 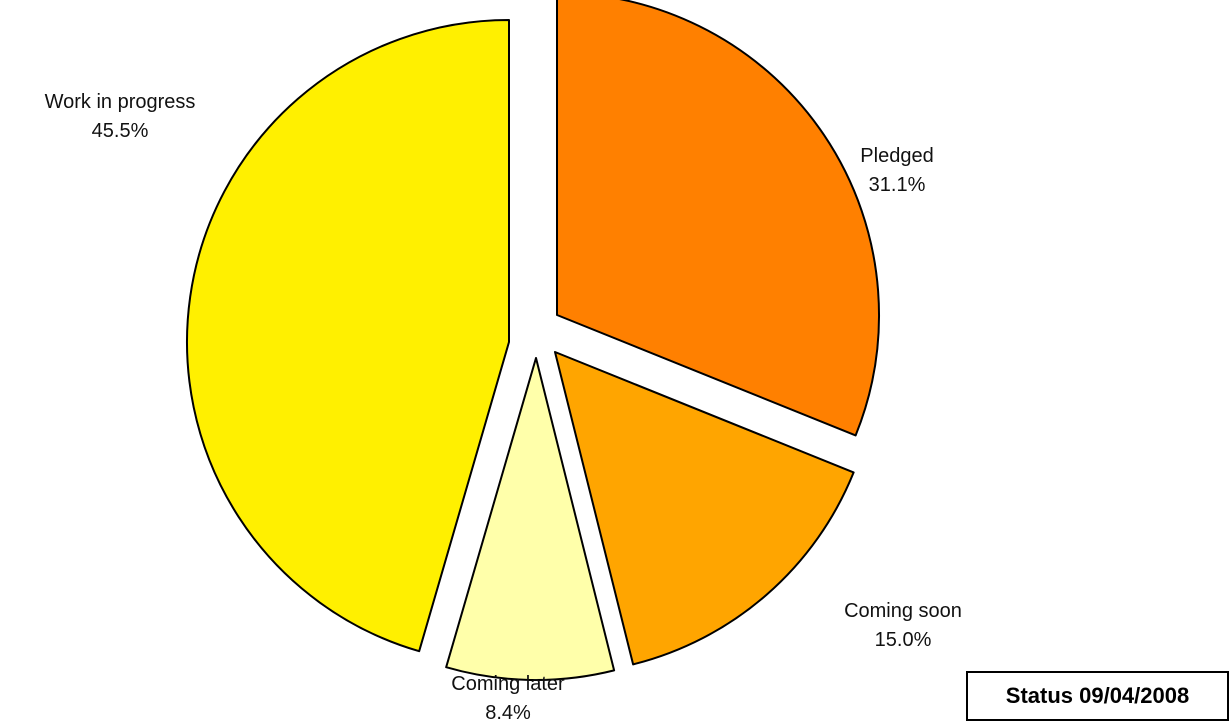 I want to click on slice-coming-soon, so click(x=704, y=508).